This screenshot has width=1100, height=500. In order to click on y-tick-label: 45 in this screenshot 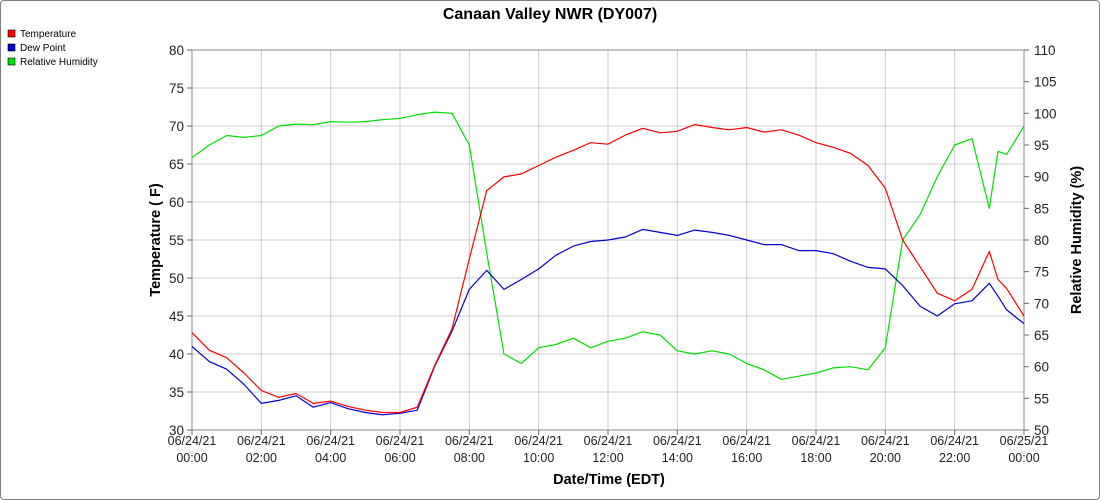, I will do `click(176, 316)`.